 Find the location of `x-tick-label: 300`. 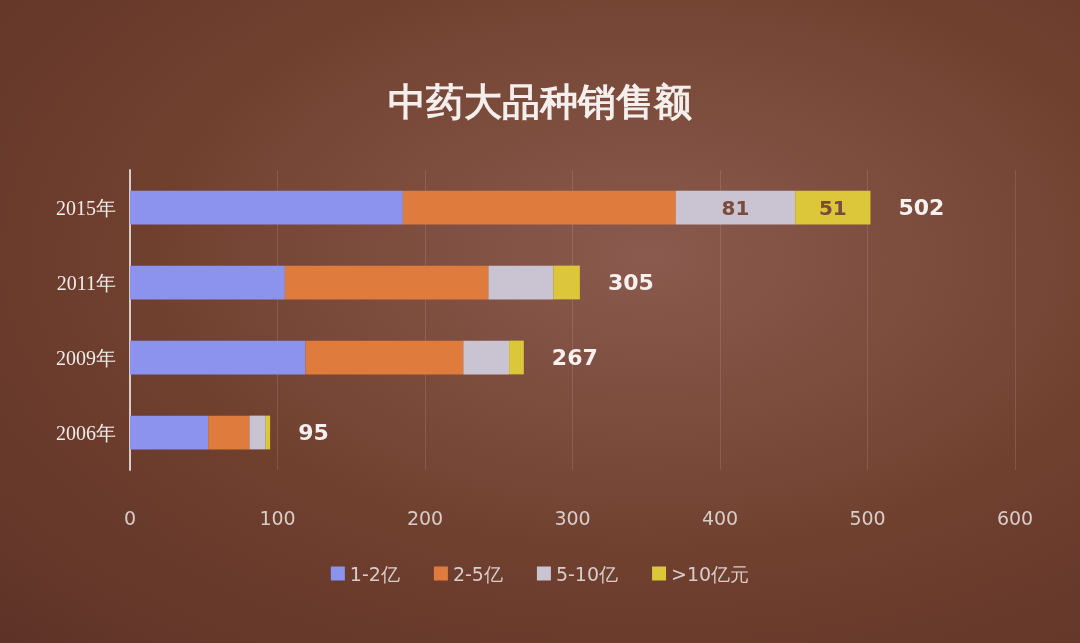

x-tick-label: 300 is located at coordinates (572, 517).